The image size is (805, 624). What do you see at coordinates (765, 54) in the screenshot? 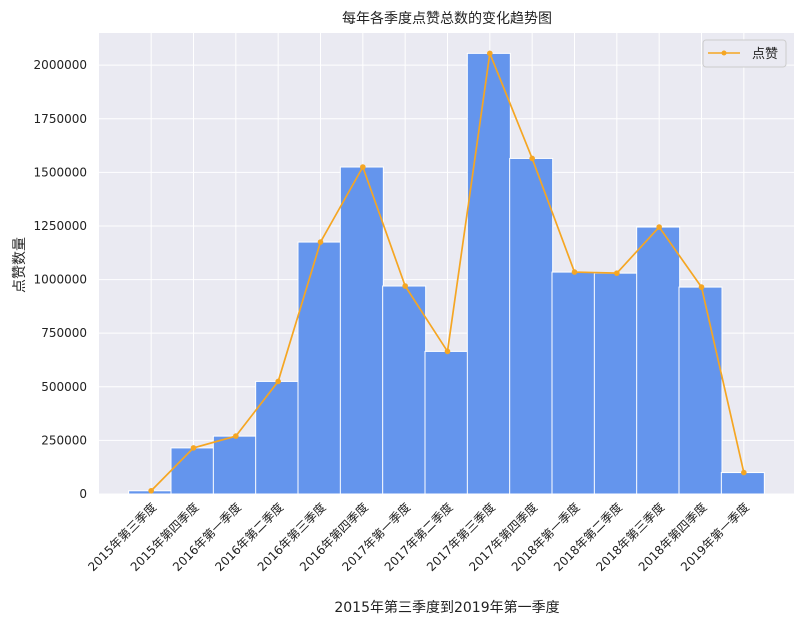
I see `legend-label: 点赞` at bounding box center [765, 54].